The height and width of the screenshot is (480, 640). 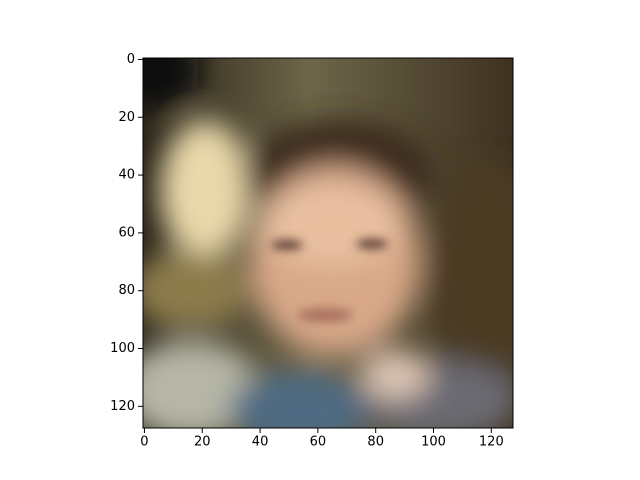 What do you see at coordinates (126, 117) in the screenshot?
I see `y-tick-label: 20` at bounding box center [126, 117].